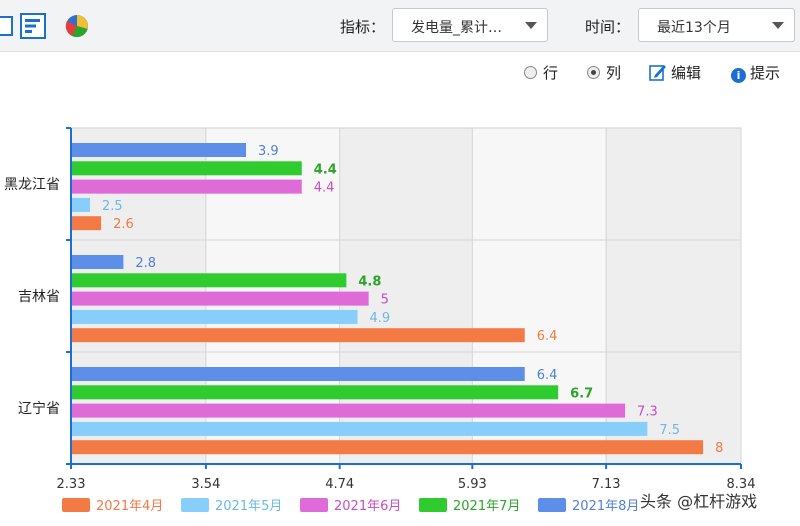  Describe the element at coordinates (7, 26) in the screenshot. I see `table-icon` at that location.